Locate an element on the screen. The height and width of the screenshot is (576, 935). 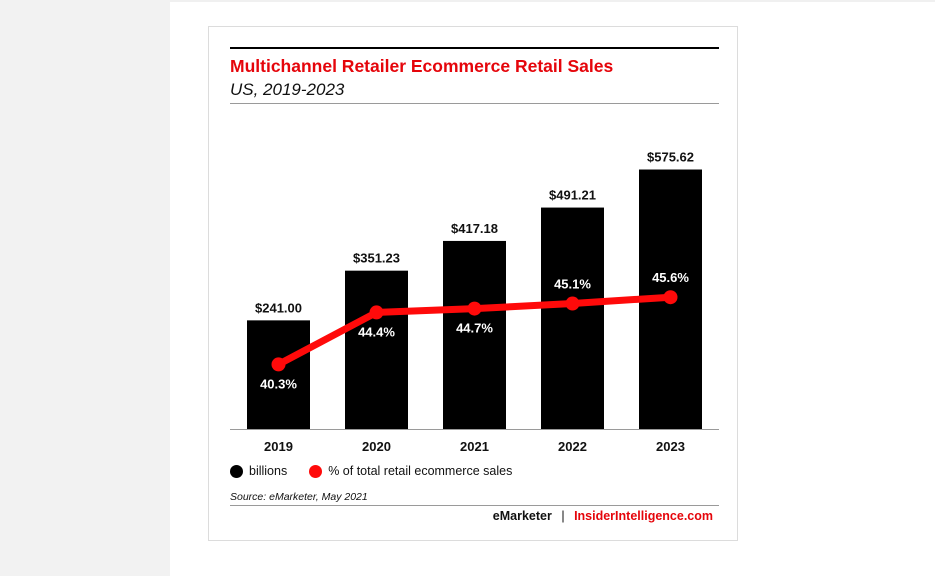
share-label-2021: 44.7% is located at coordinates (474, 328).